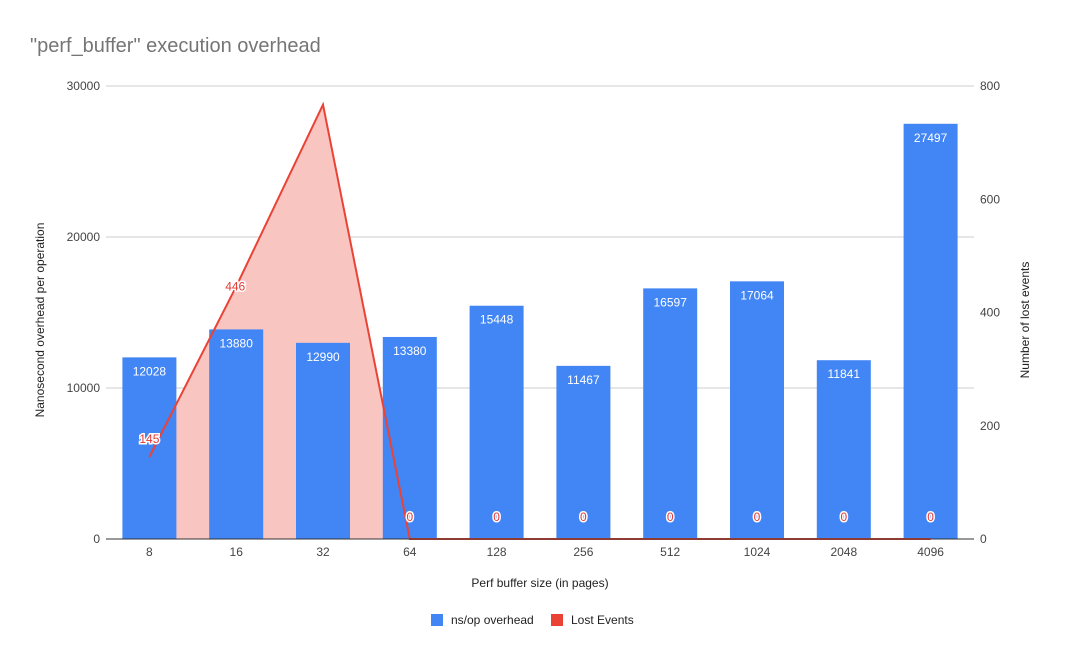  Describe the element at coordinates (175, 46) in the screenshot. I see `chart-title: "perf_buffer" execution overhead` at that location.